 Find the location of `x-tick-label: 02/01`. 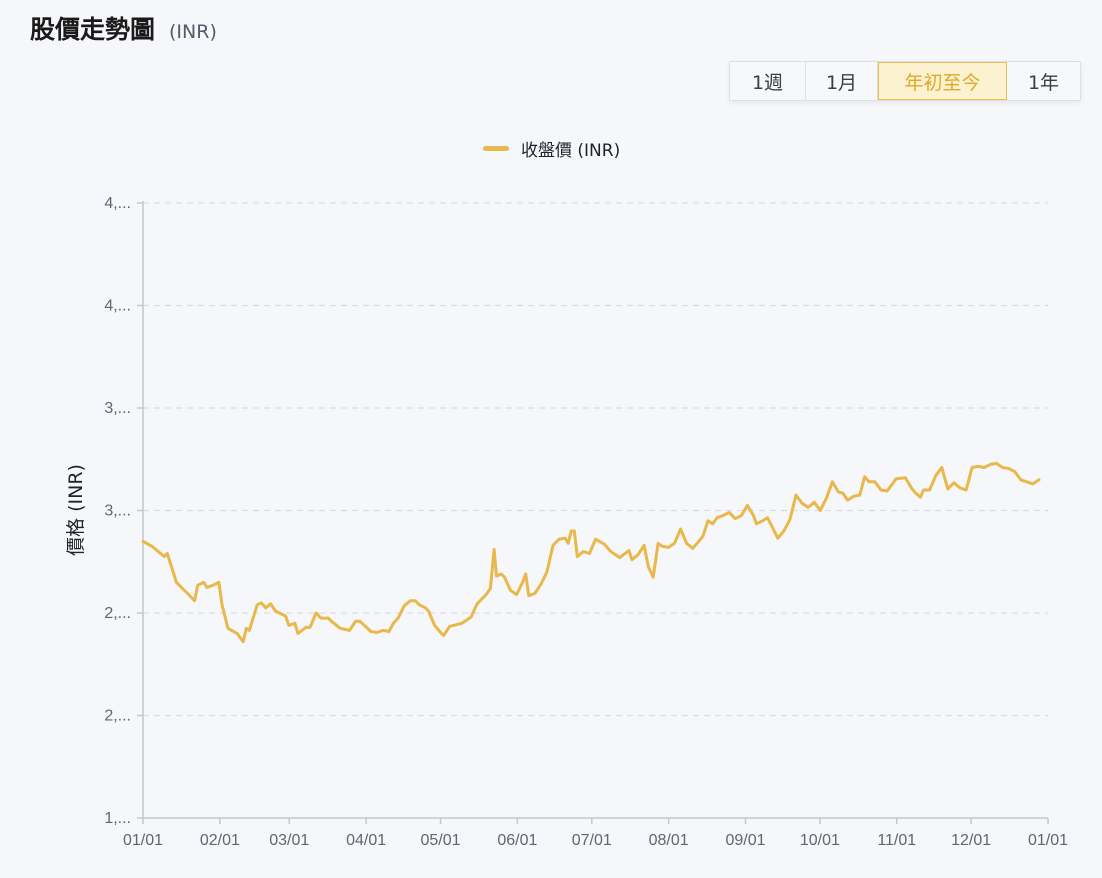

x-tick-label: 02/01 is located at coordinates (220, 840).